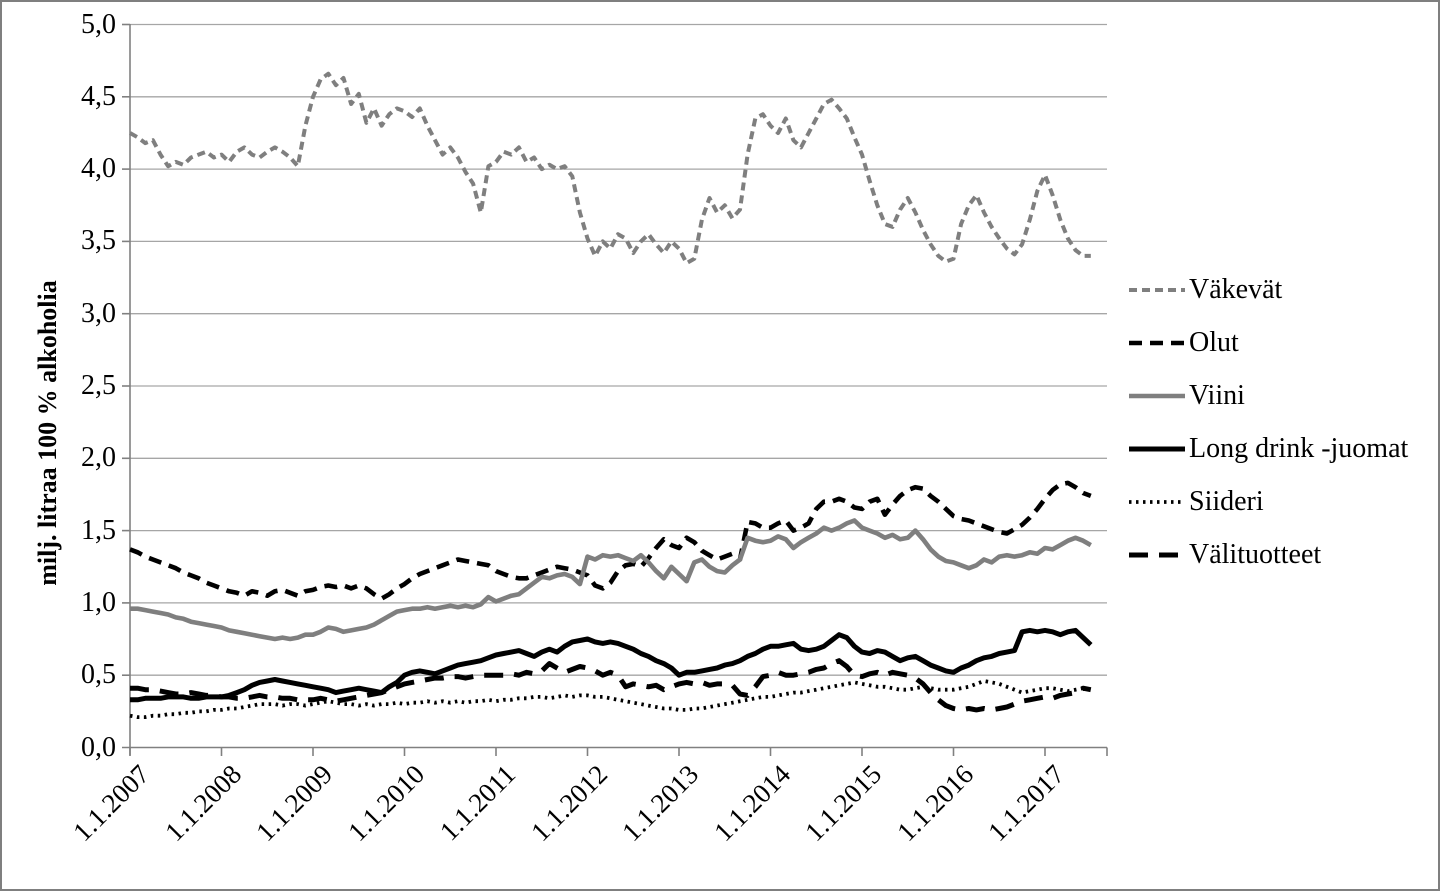 The width and height of the screenshot is (1440, 891). What do you see at coordinates (1217, 395) in the screenshot?
I see `legend-label: Viini` at bounding box center [1217, 395].